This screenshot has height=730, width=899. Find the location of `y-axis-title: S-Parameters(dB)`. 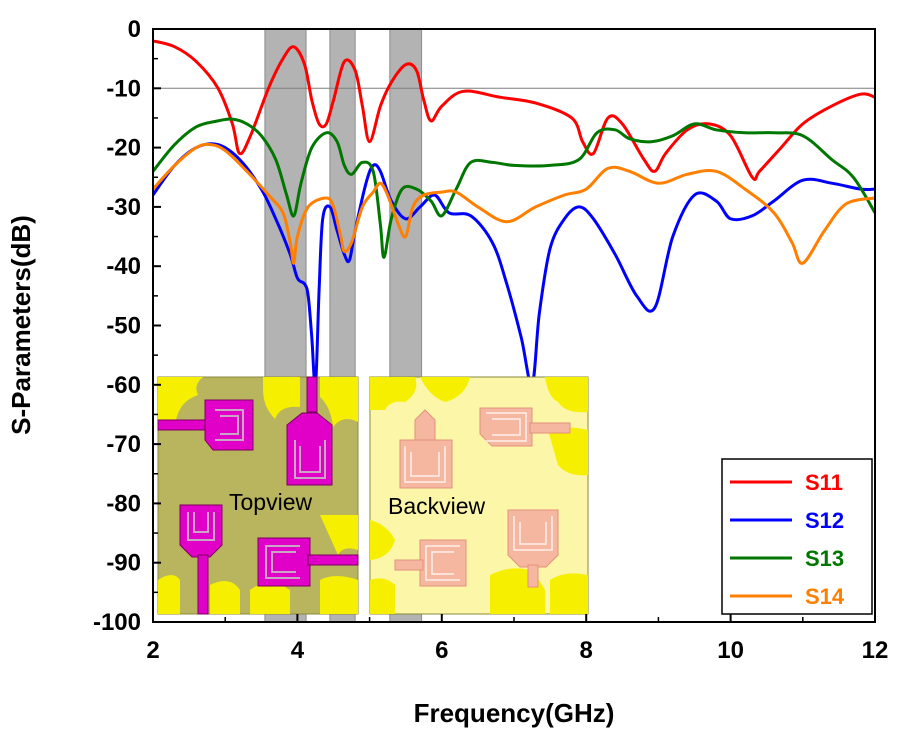

y-axis-title: S-Parameters(dB) is located at coordinates (21, 325).